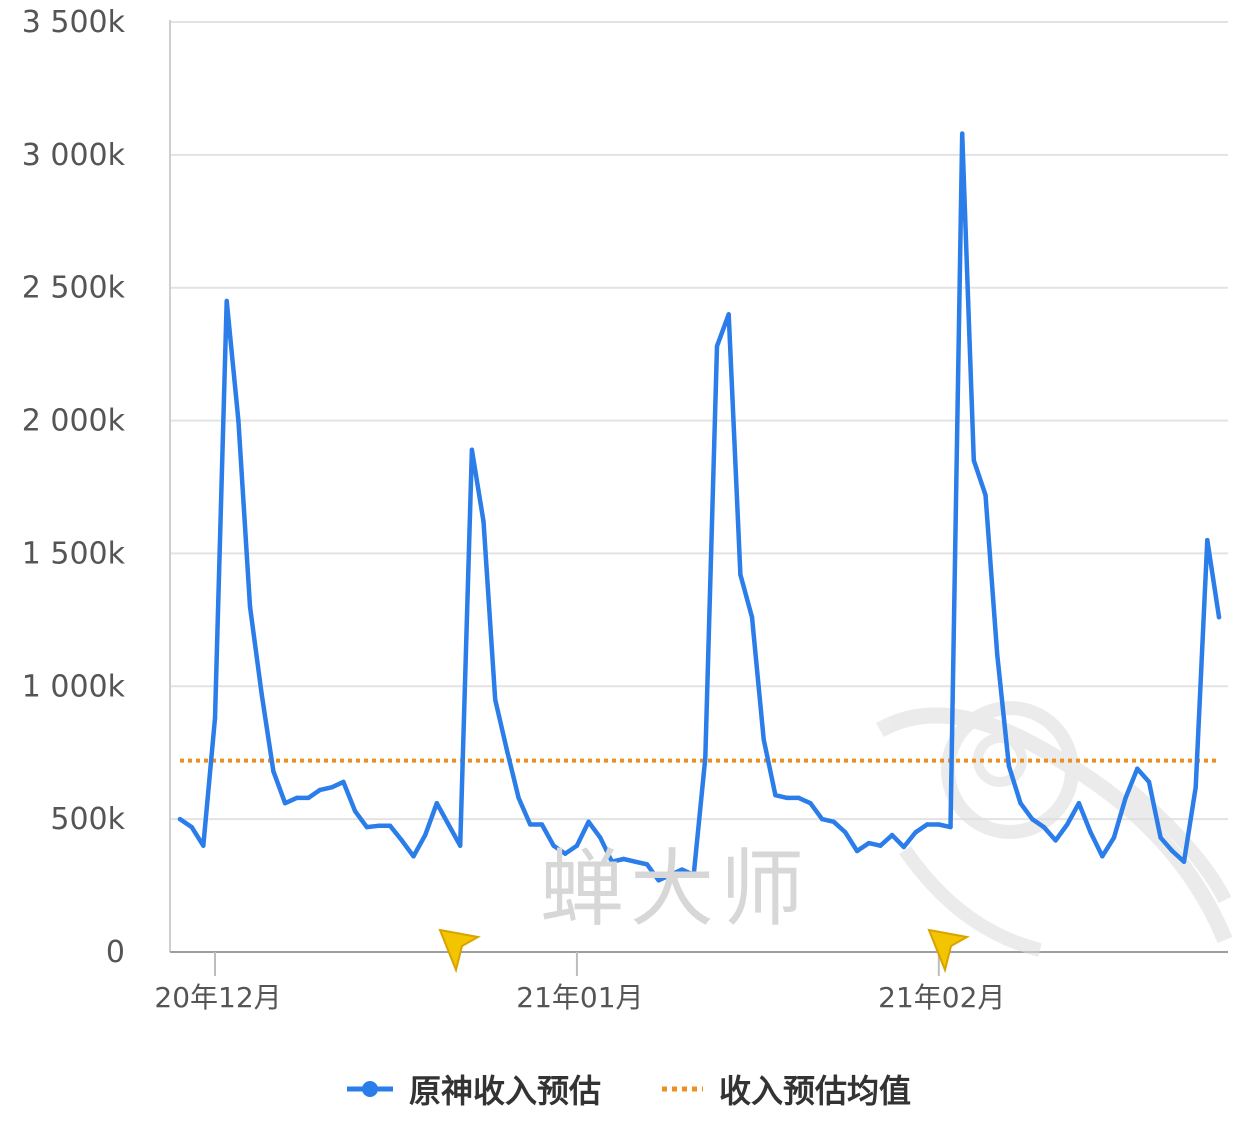  Describe the element at coordinates (74, 155) in the screenshot. I see `y-tick-label: 3 000k` at that location.